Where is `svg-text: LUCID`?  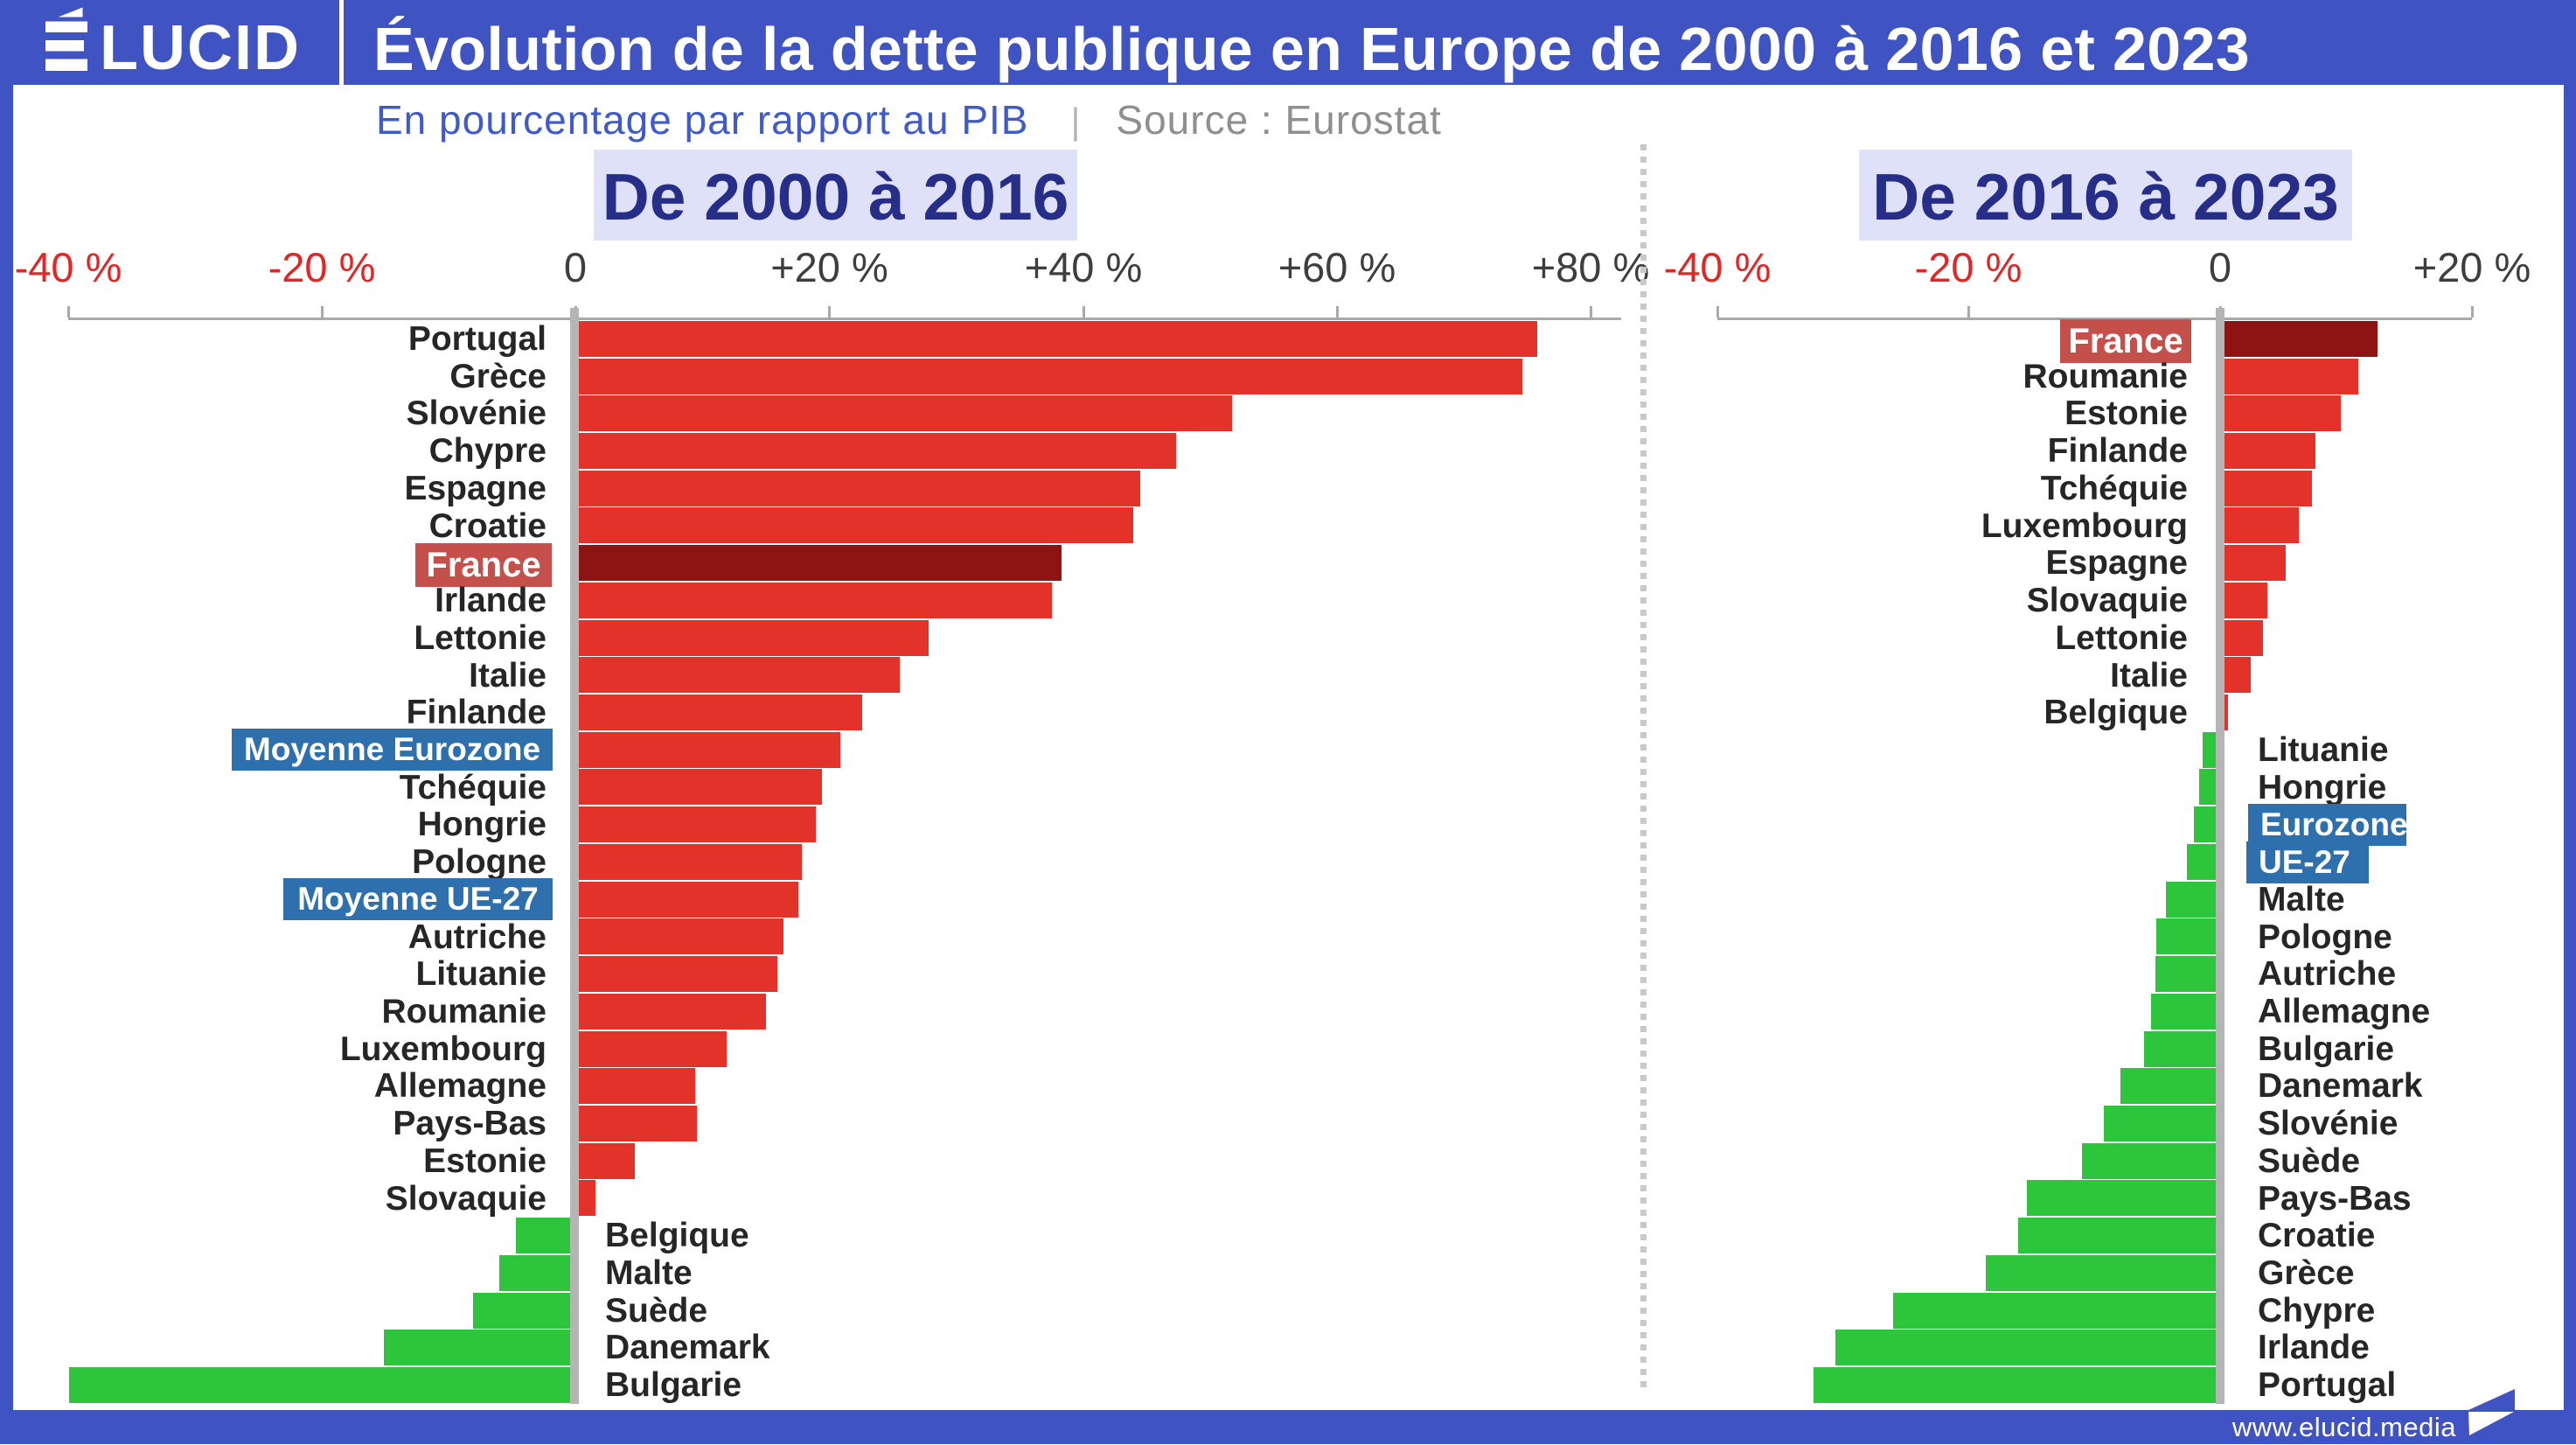 svg-text: LUCID is located at coordinates (200, 48).